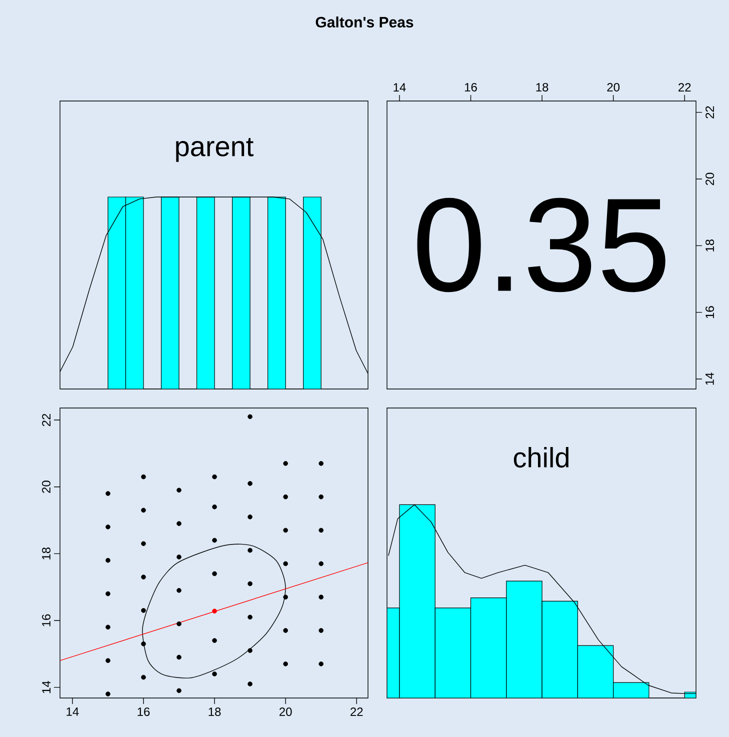 This screenshot has height=737, width=729. I want to click on text: child, so click(541, 457).